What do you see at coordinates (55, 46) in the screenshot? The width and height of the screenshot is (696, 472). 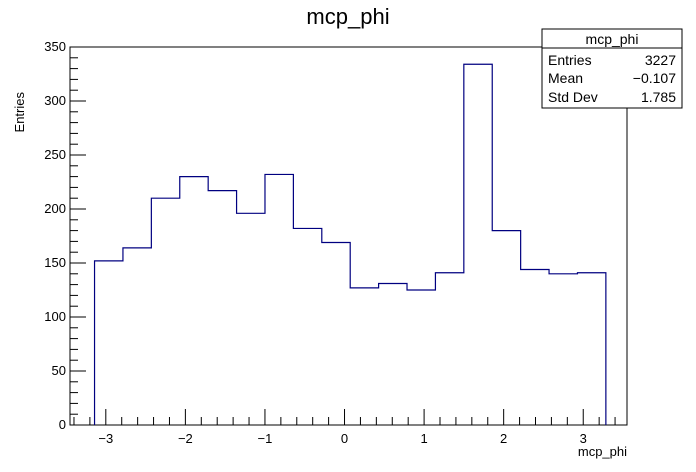 I see `y-tick-label: 350` at bounding box center [55, 46].